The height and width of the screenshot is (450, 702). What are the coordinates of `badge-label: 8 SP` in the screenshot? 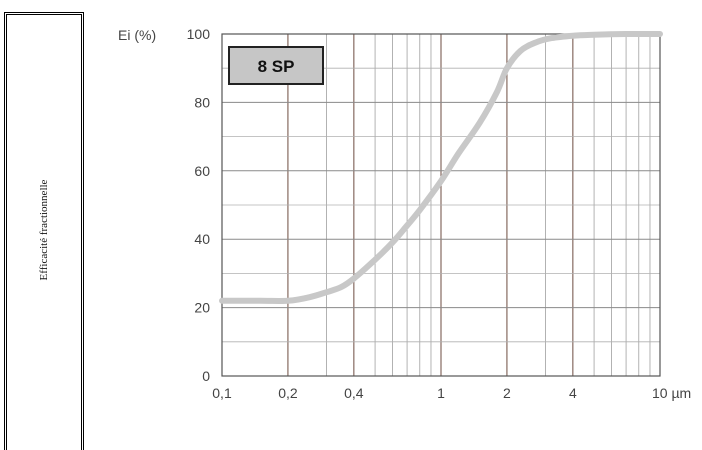 It's located at (276, 66).